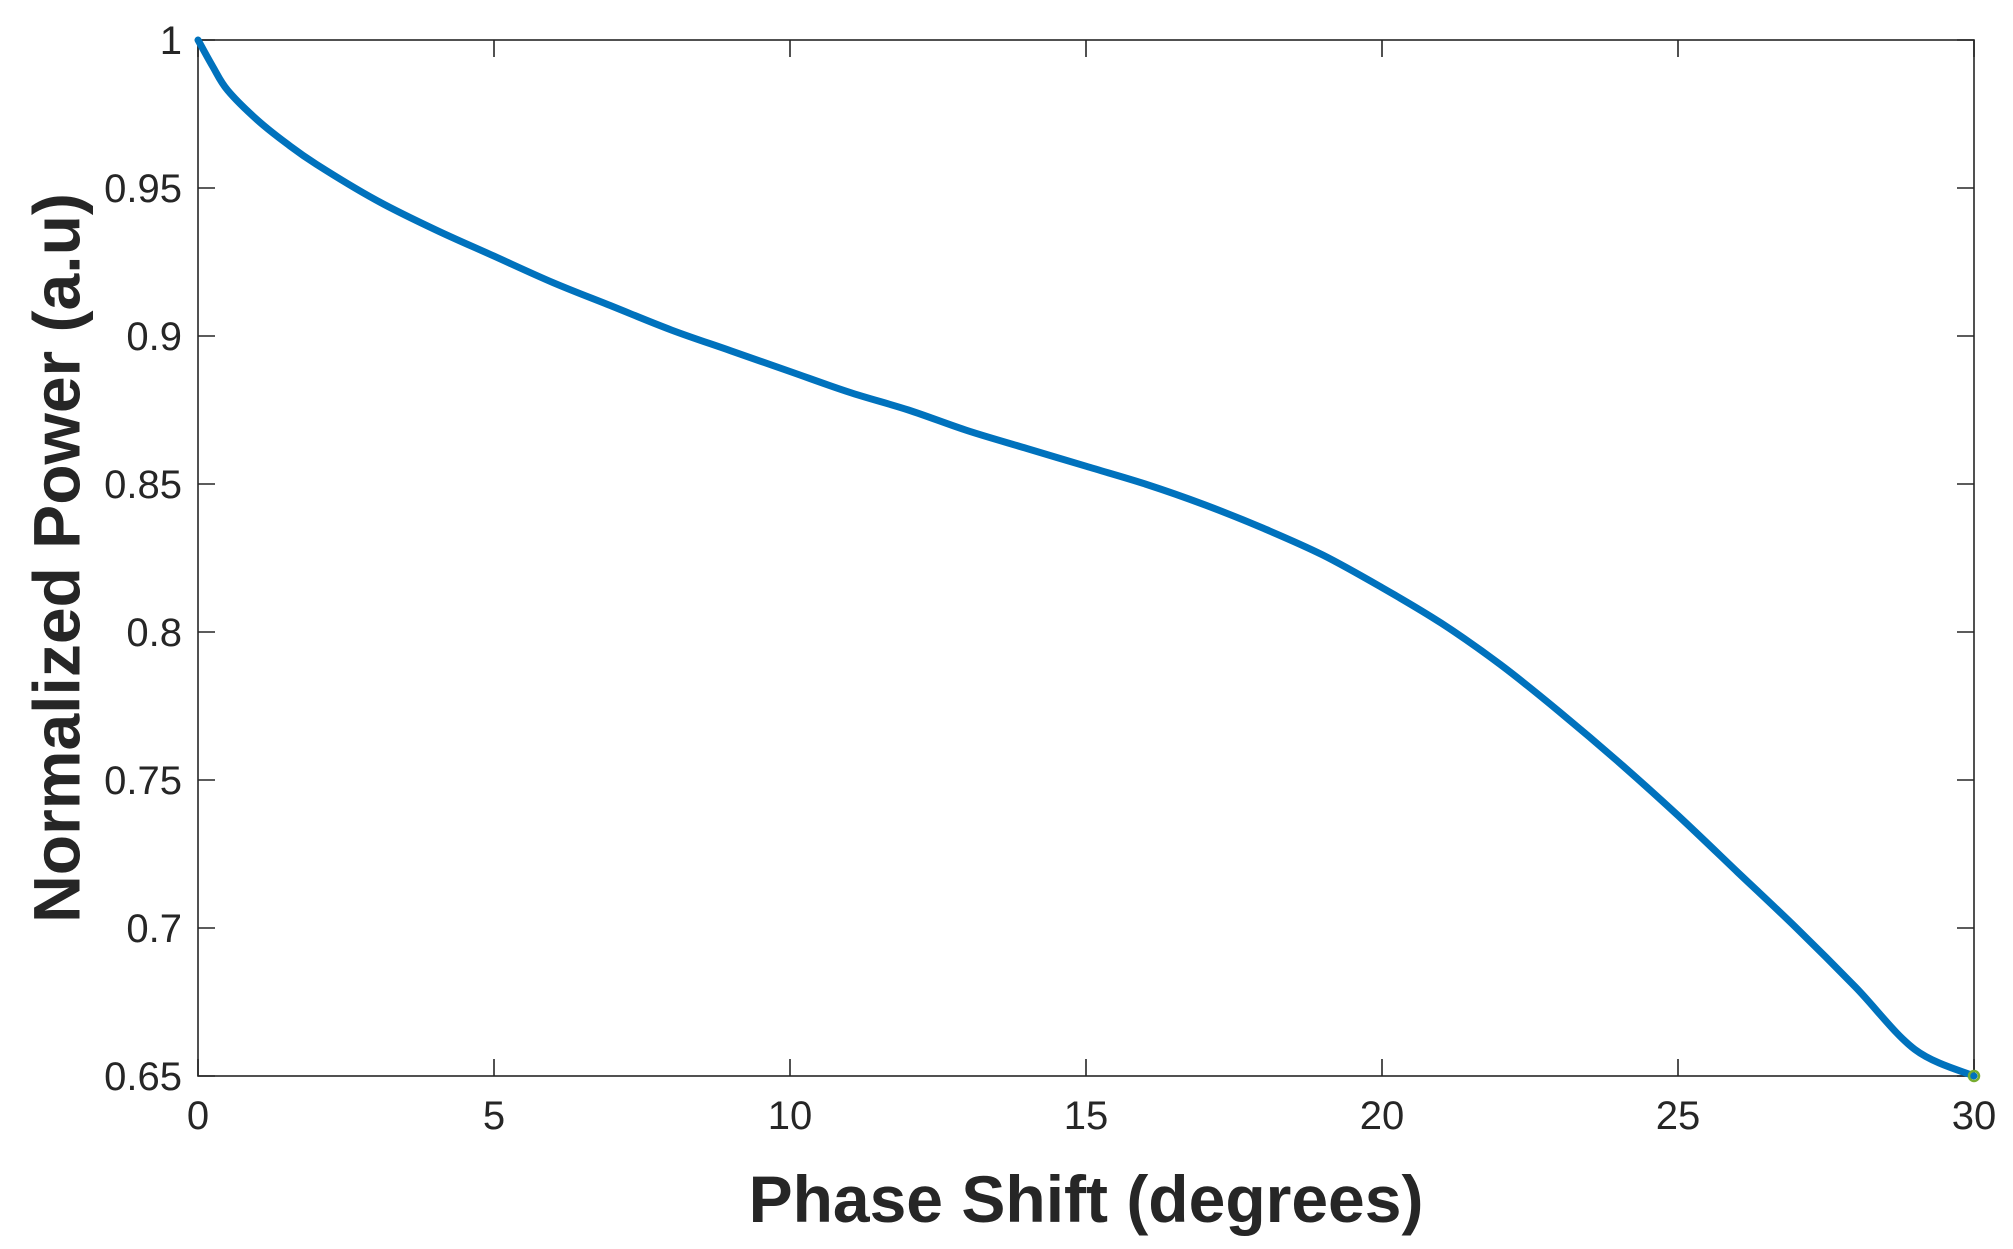 The height and width of the screenshot is (1249, 2013). I want to click on y-tick-label: 1, so click(171, 41).